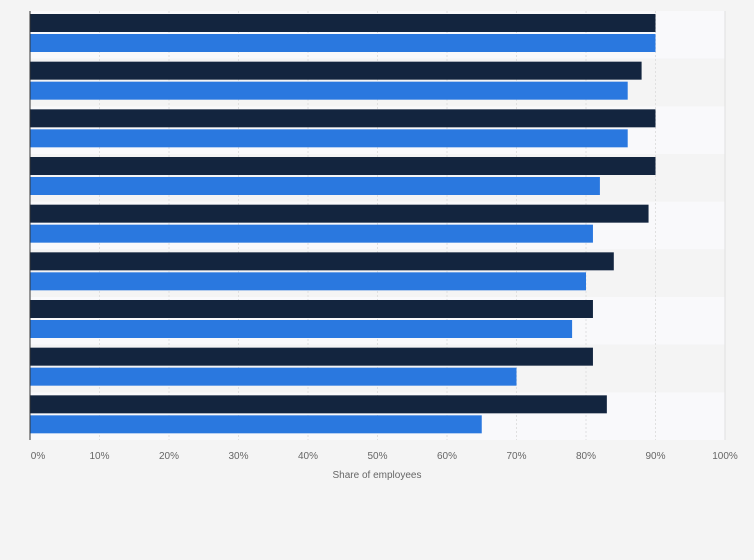  I want to click on x-tick-label: 90%, so click(655, 456).